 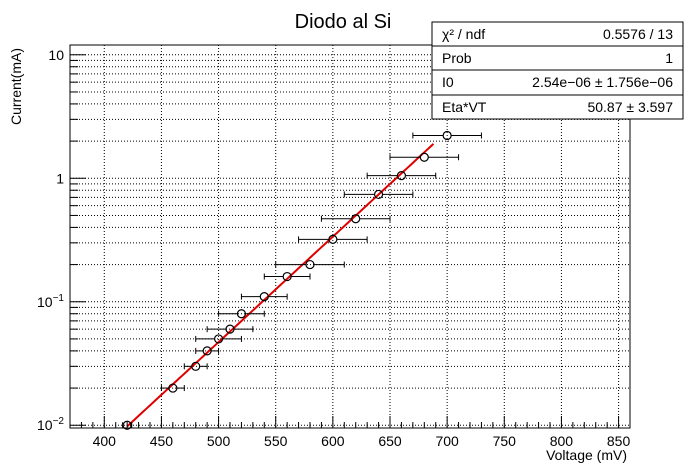 I want to click on y-tick-label: 10⁻², so click(x=50, y=424).